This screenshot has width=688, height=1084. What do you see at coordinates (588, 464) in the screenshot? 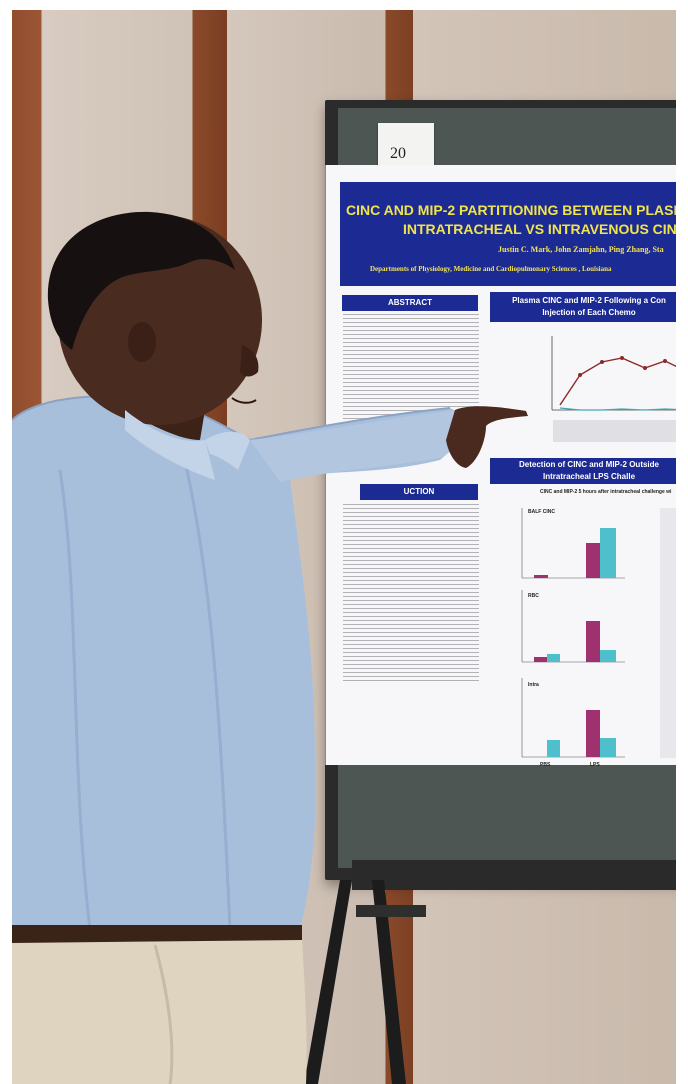
I see `detection-heading-line-1: Detection of CINC and MIP-2 Outside` at bounding box center [588, 464].